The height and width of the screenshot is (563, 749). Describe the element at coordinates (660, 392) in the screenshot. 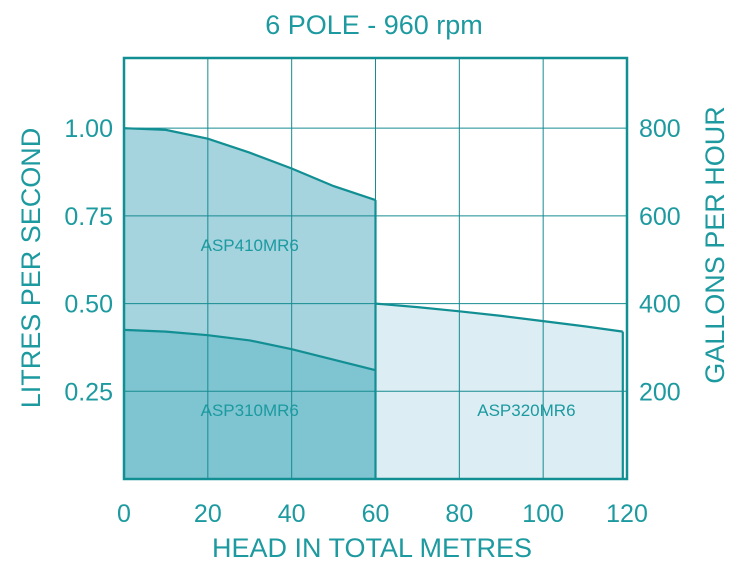

I see `y2-tick-label-200: 200` at that location.